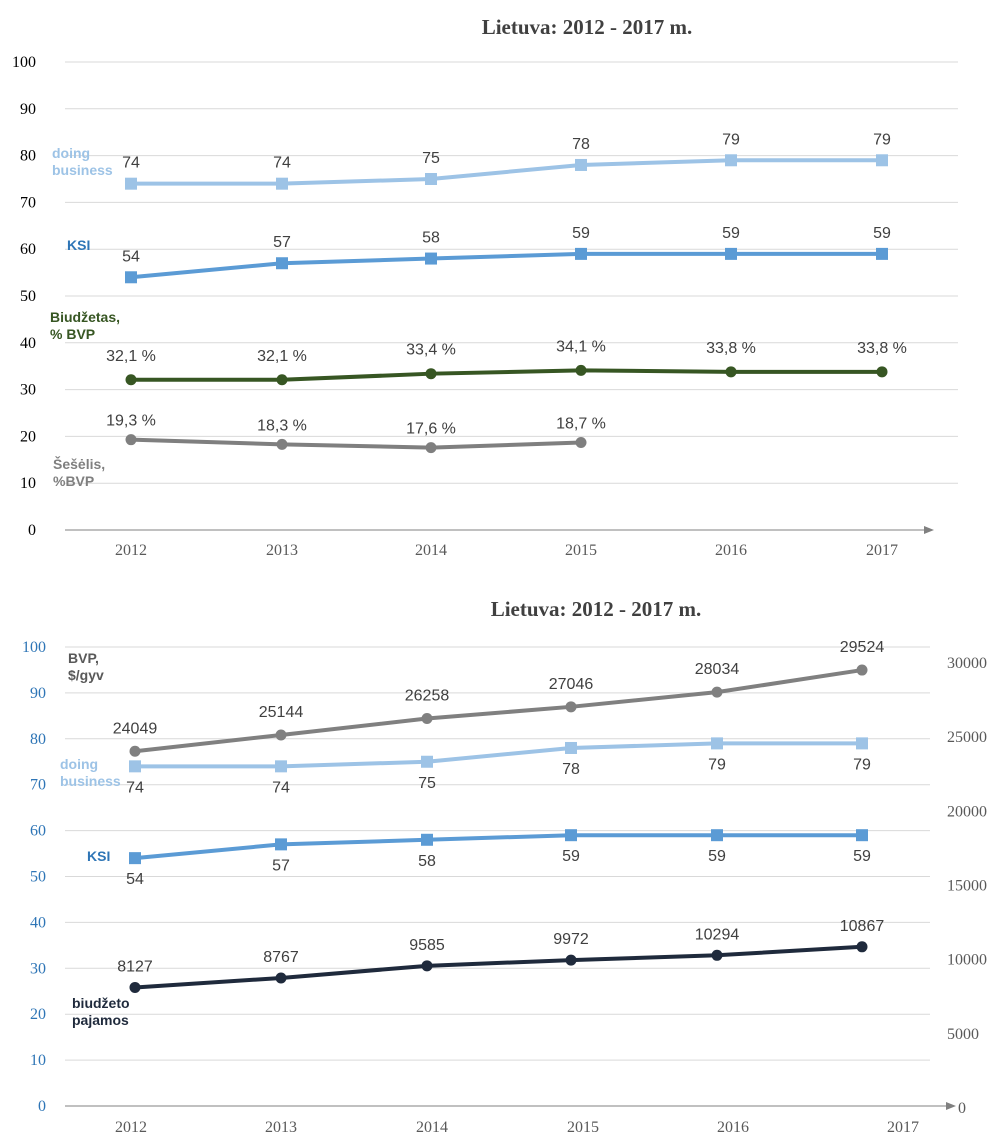 Image resolution: width=1005 pixels, height=1142 pixels. I want to click on chart-1-series-doing-business-name-label: doing, so click(71, 153).